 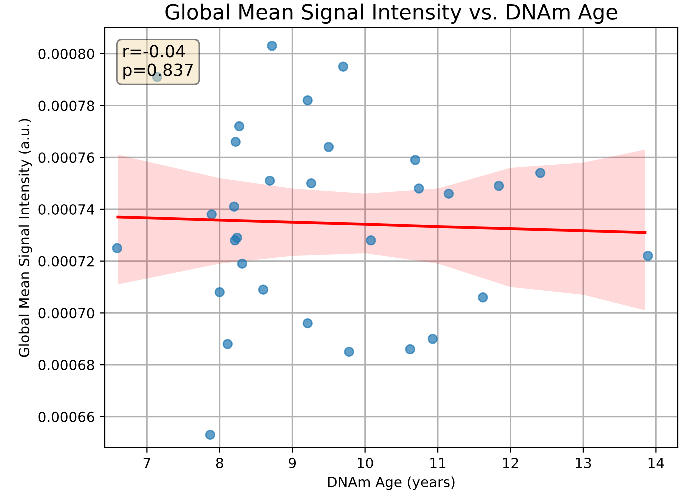 I want to click on annotation: r=-0.04 p=0.837, so click(x=159, y=62).